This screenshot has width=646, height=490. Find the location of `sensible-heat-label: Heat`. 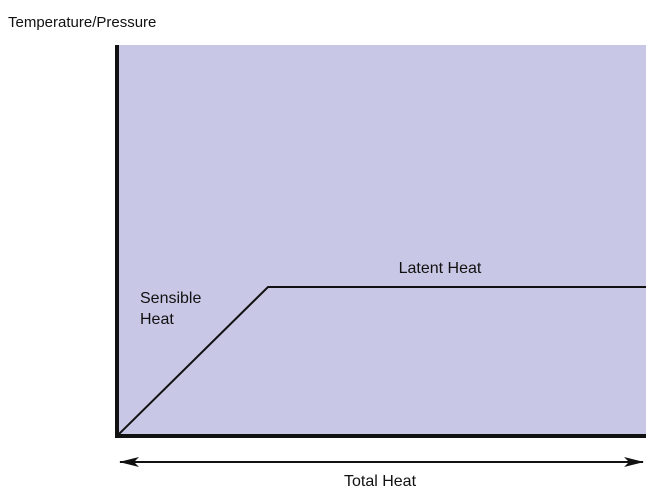

sensible-heat-label: Heat is located at coordinates (157, 319).